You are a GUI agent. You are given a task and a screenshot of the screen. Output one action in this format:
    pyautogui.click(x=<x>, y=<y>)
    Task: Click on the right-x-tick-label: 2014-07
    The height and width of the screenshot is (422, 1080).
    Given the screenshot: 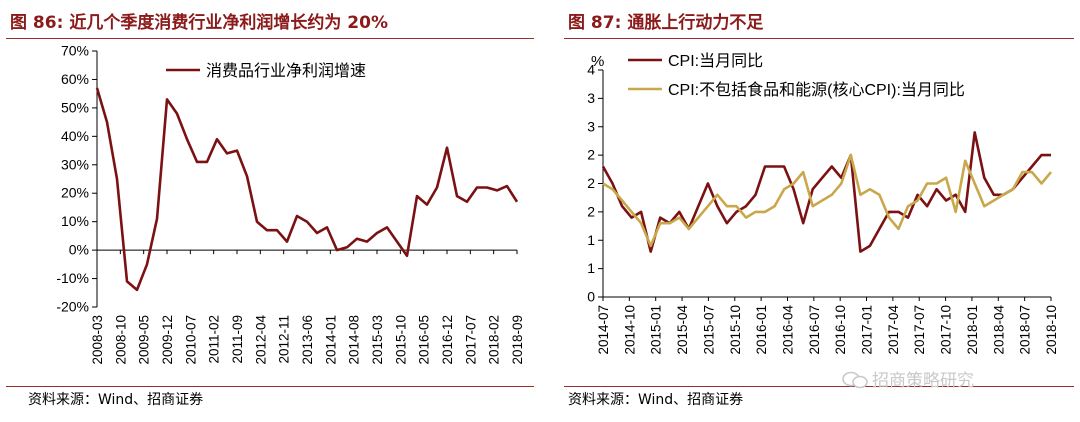 What is the action you would take?
    pyautogui.click(x=603, y=330)
    